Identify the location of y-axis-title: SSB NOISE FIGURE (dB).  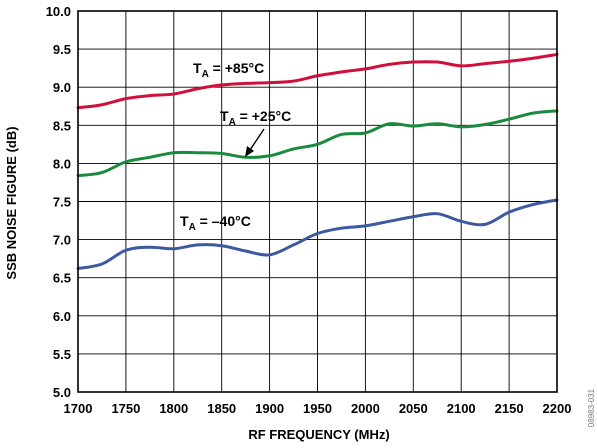
(11, 202).